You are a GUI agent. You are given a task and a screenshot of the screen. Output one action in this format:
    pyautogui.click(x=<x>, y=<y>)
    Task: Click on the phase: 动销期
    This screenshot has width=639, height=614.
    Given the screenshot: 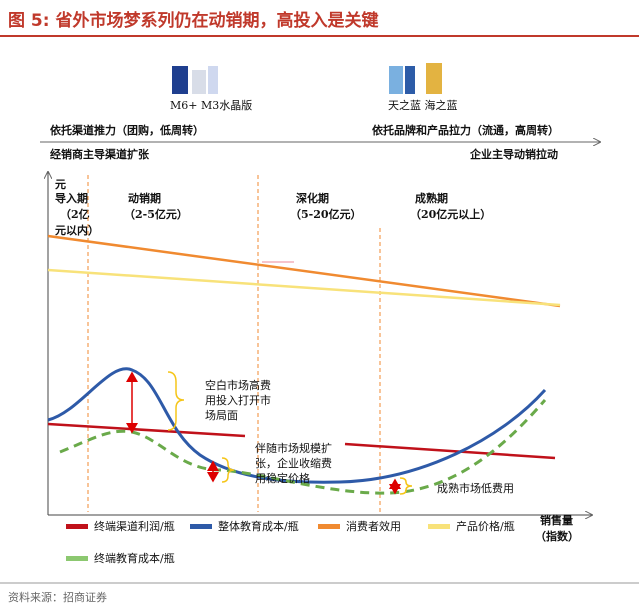 What is the action you would take?
    pyautogui.click(x=144, y=198)
    